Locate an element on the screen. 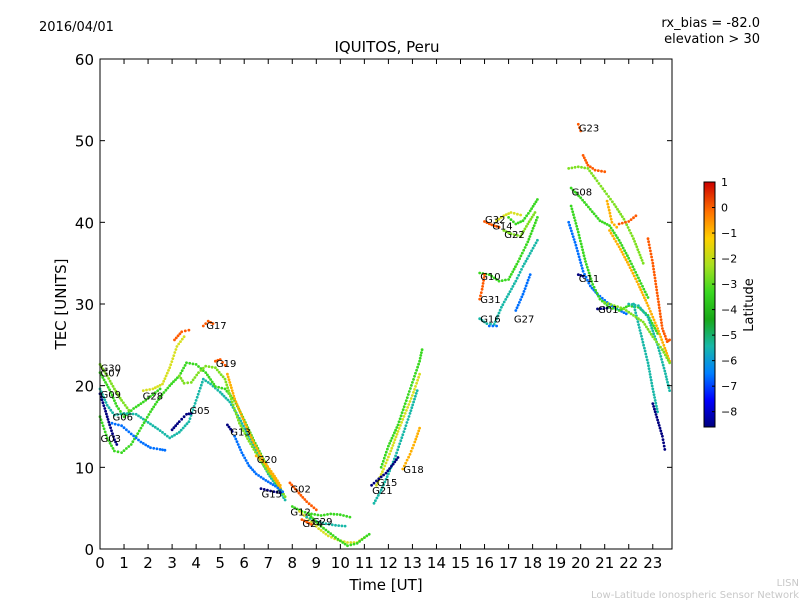 This screenshot has height=600, width=800. data-point-g29 is located at coordinates (319, 522).